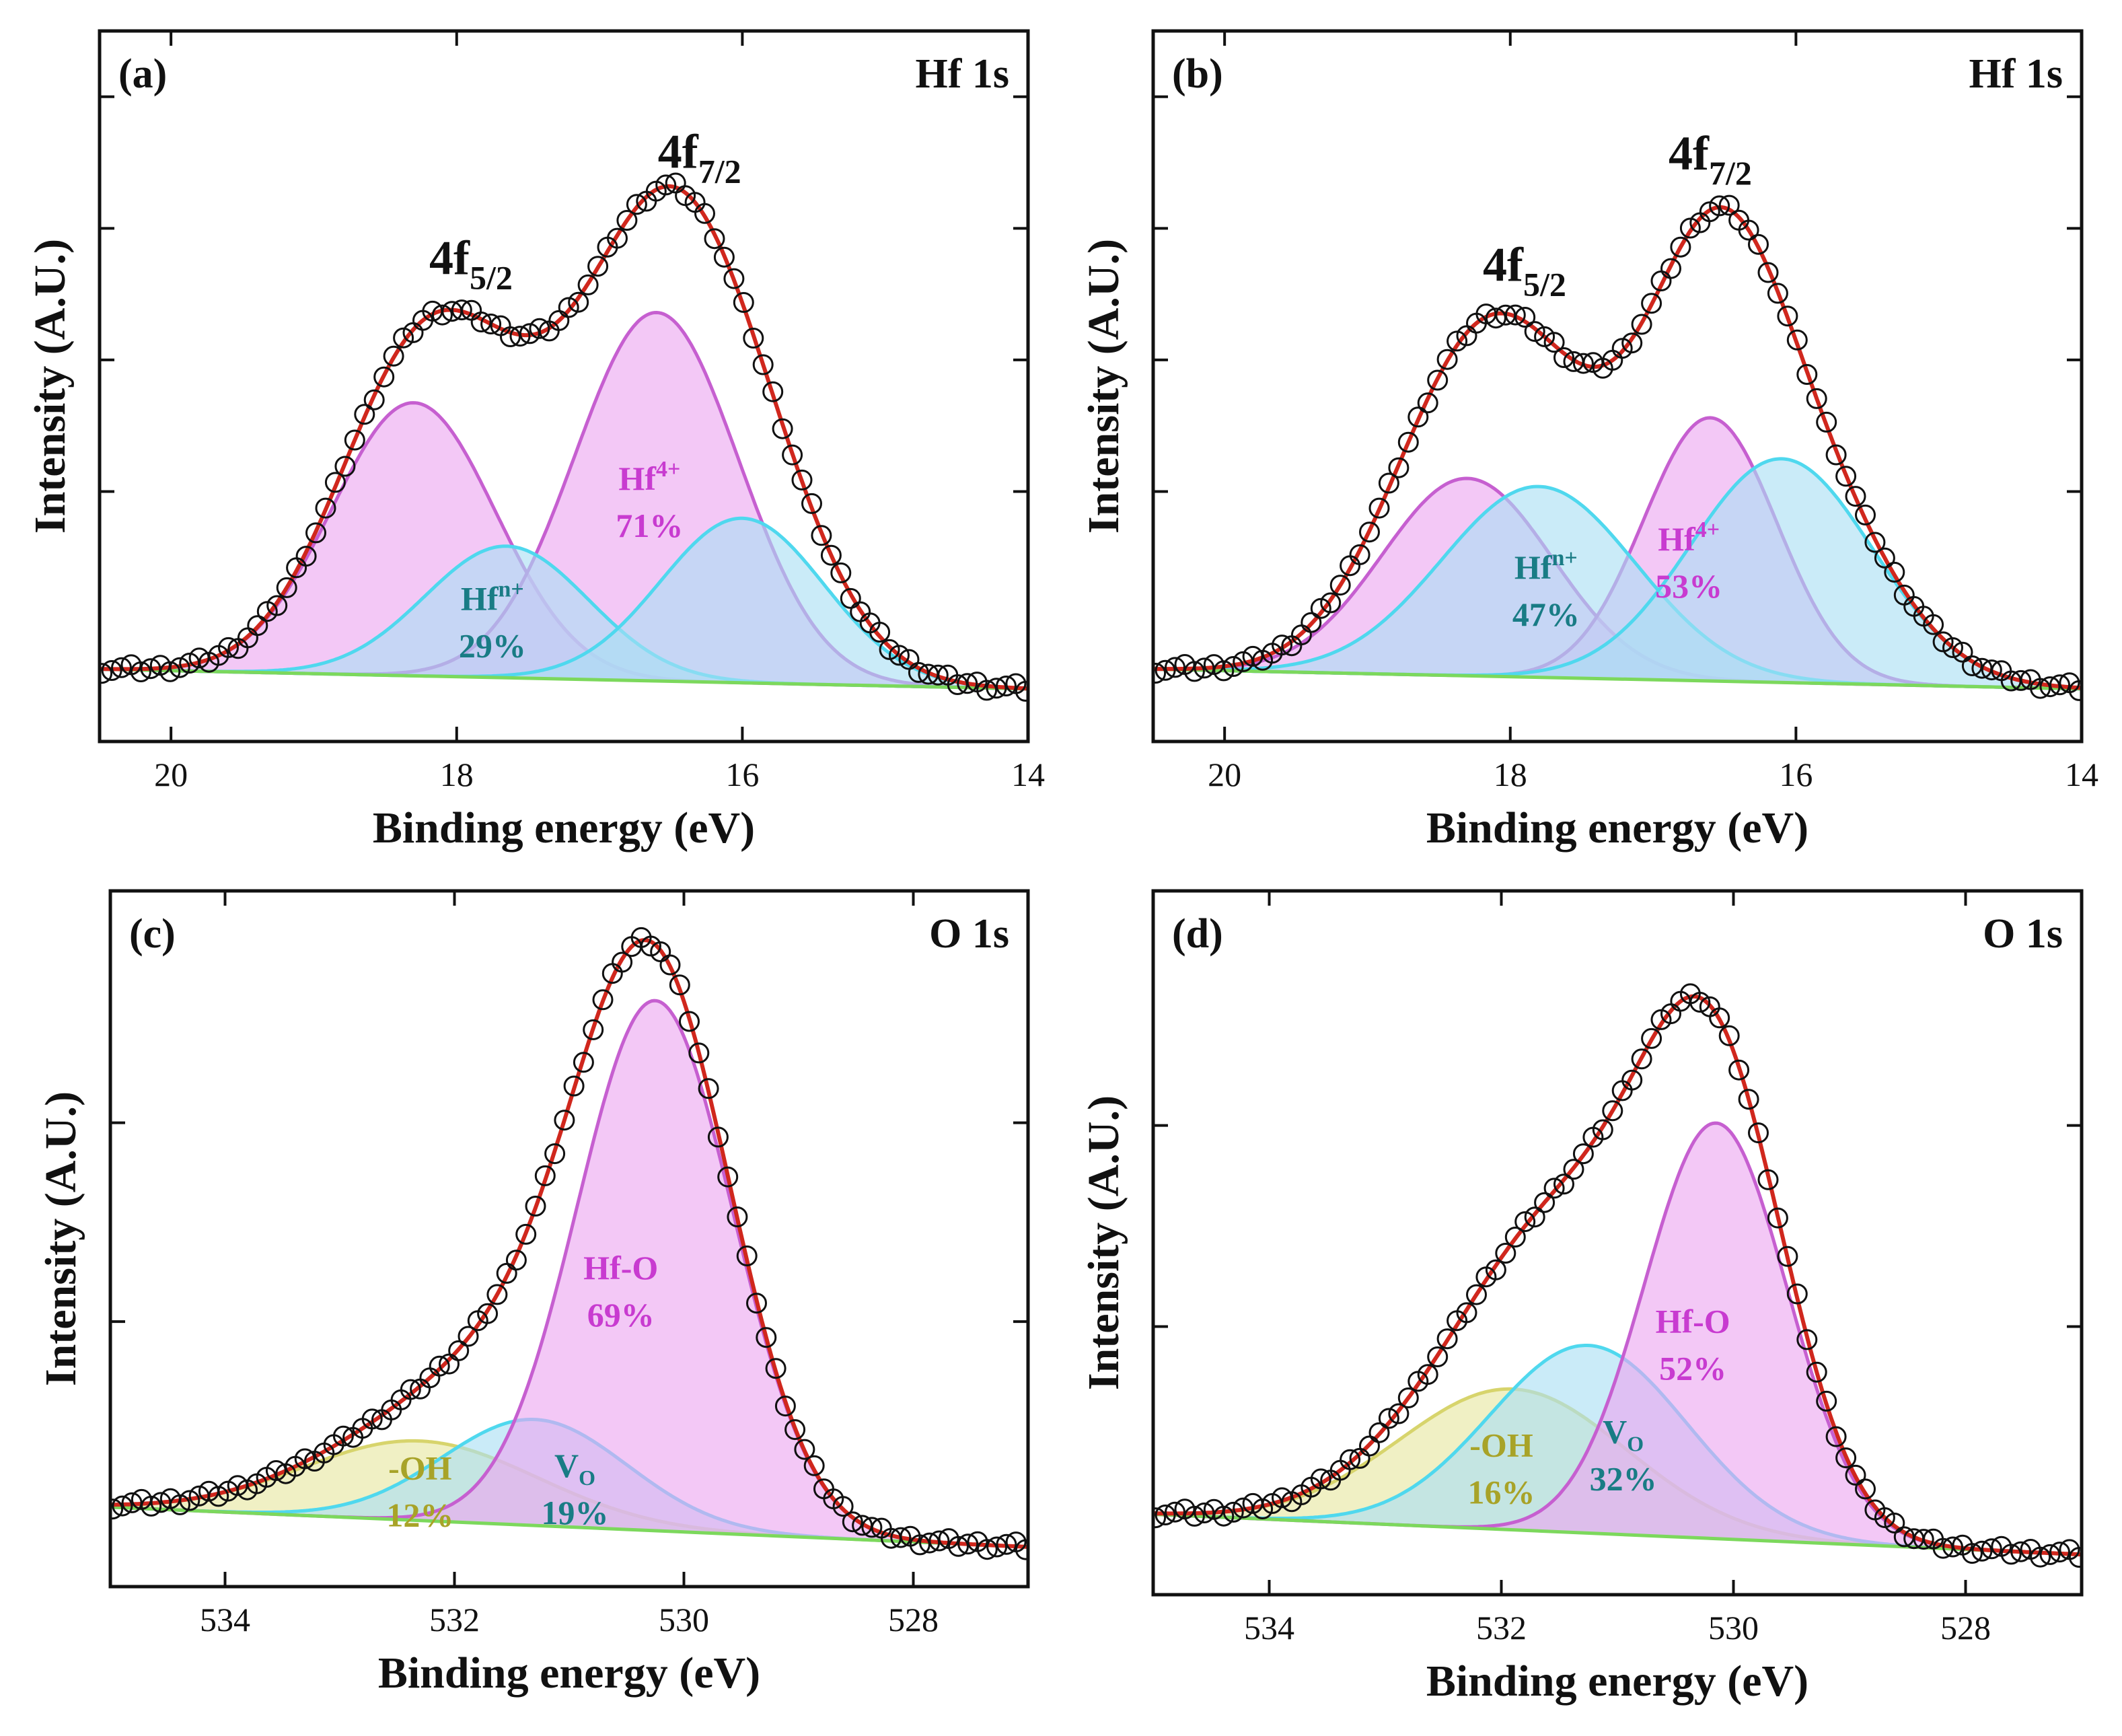  Describe the element at coordinates (684, 1619) in the screenshot. I see `x-tick-label: 530` at that location.